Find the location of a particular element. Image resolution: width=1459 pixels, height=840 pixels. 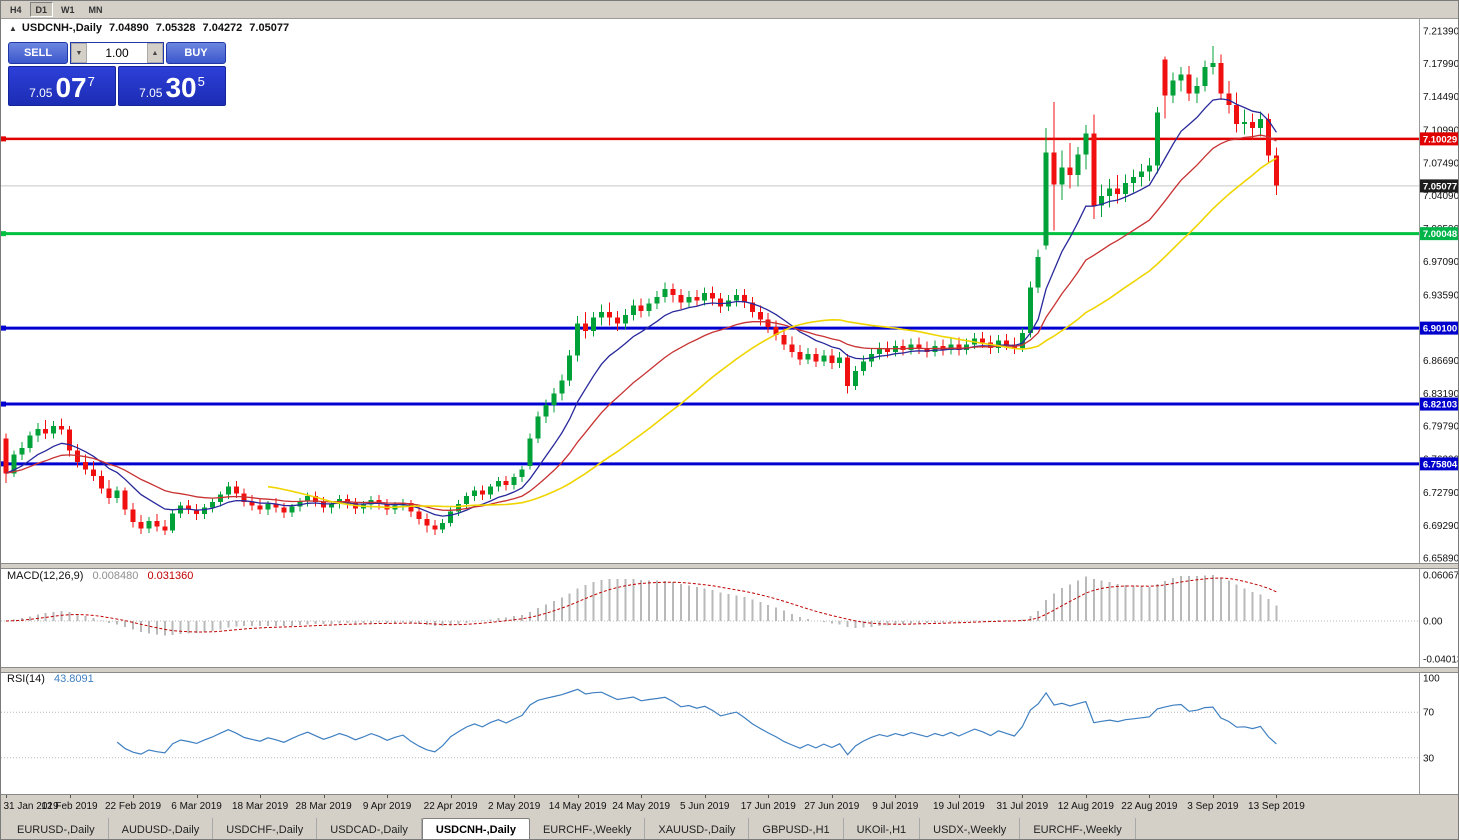

date-axis-label: 22 Aug 2019 is located at coordinates (1149, 806).